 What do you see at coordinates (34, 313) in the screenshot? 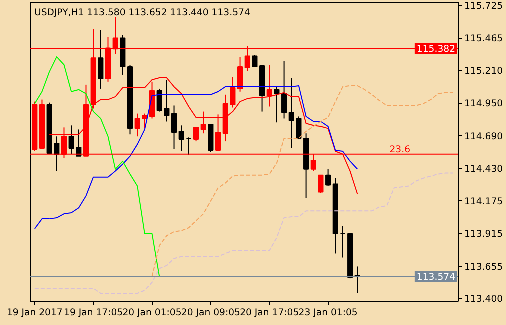
I see `x-tick-label: 19 Jan 2017` at bounding box center [34, 313].